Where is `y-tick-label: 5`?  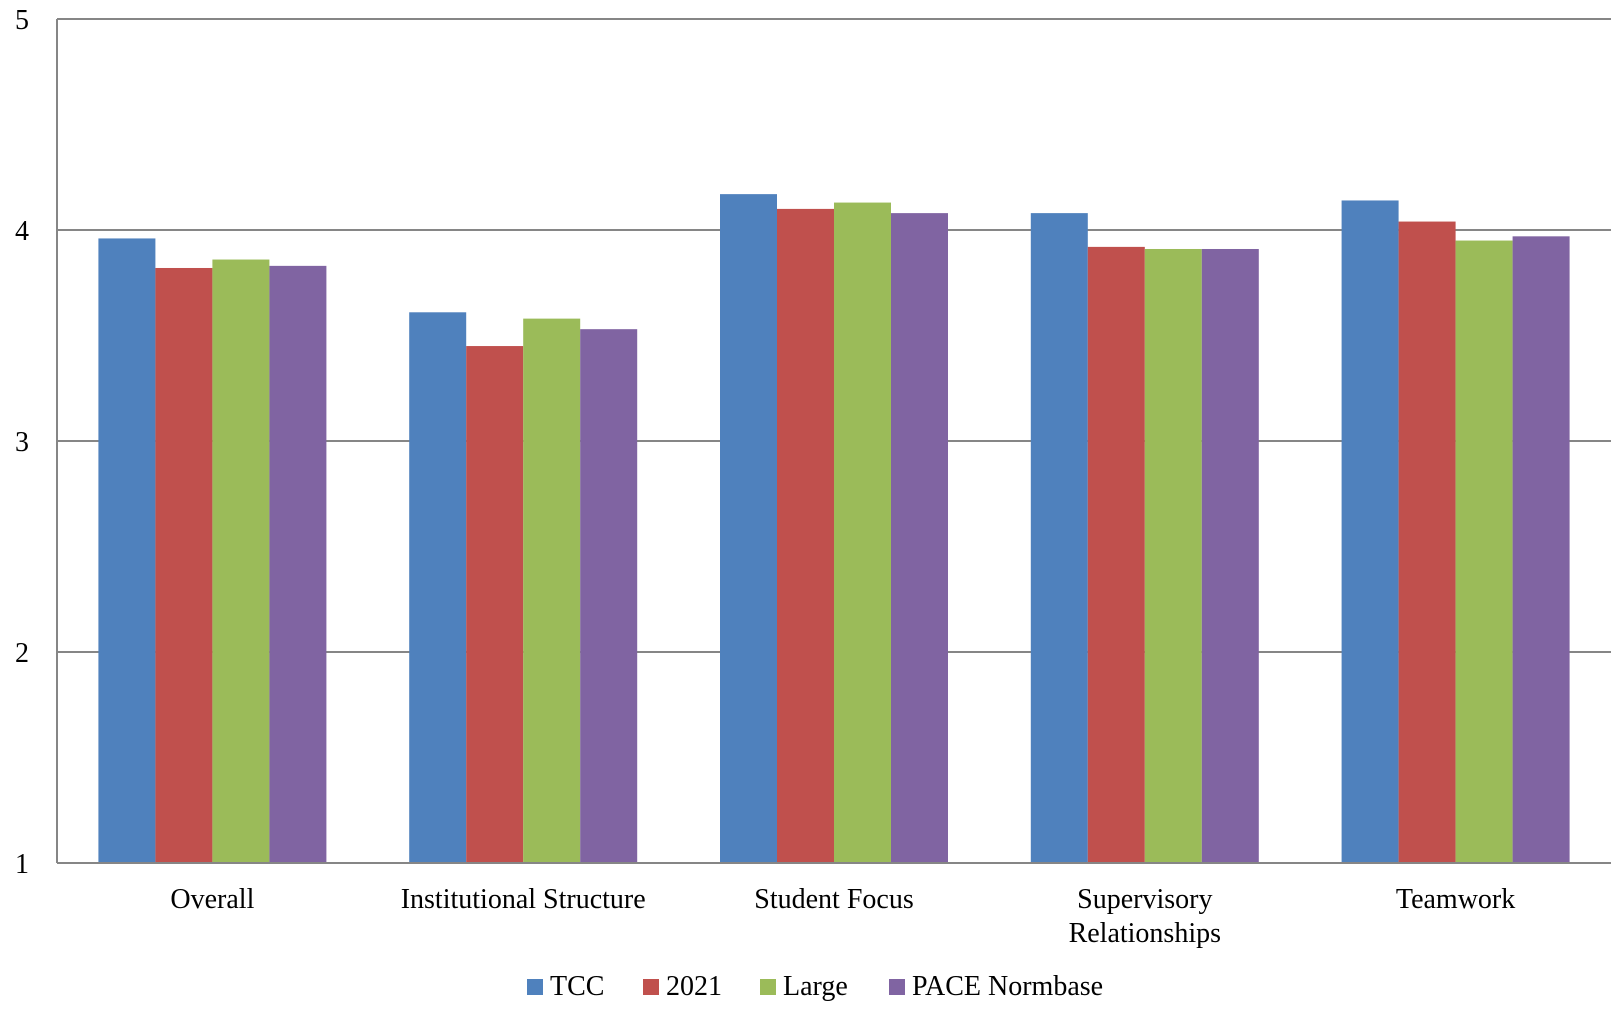
y-tick-label: 5 is located at coordinates (22, 20).